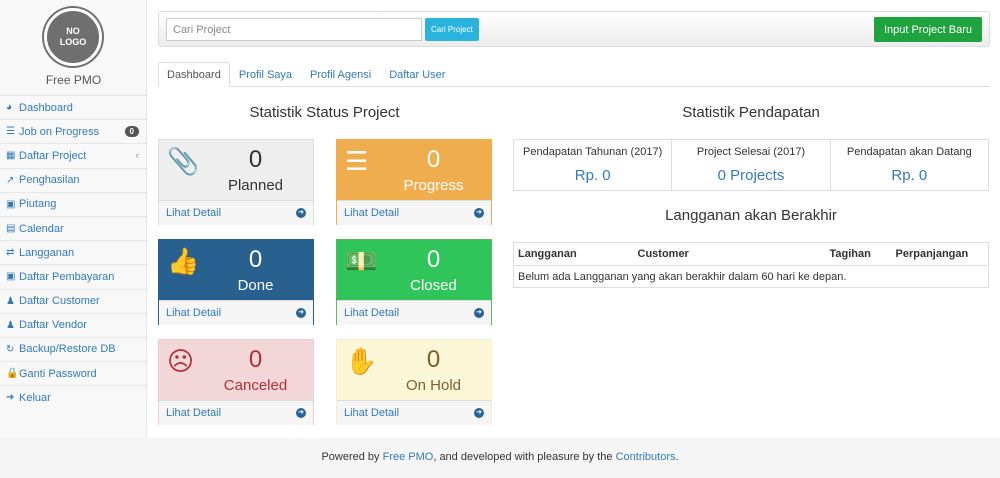 The height and width of the screenshot is (478, 1000). What do you see at coordinates (35, 397) in the screenshot?
I see `sidebar-item-label: Keluar` at bounding box center [35, 397].